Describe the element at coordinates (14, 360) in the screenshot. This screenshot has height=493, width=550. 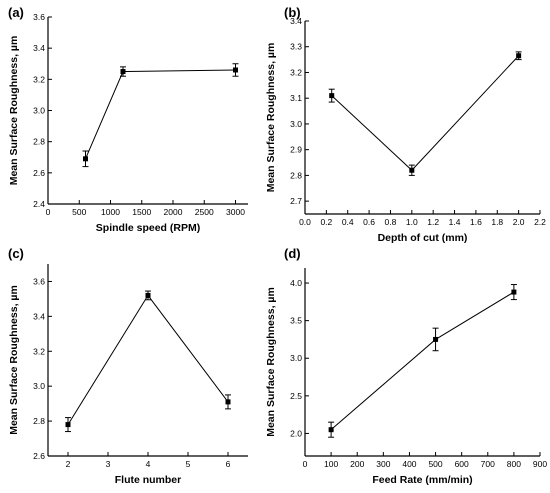
I see `panel-c-y-axis-title: Mean Surface Roughness, µm` at that location.